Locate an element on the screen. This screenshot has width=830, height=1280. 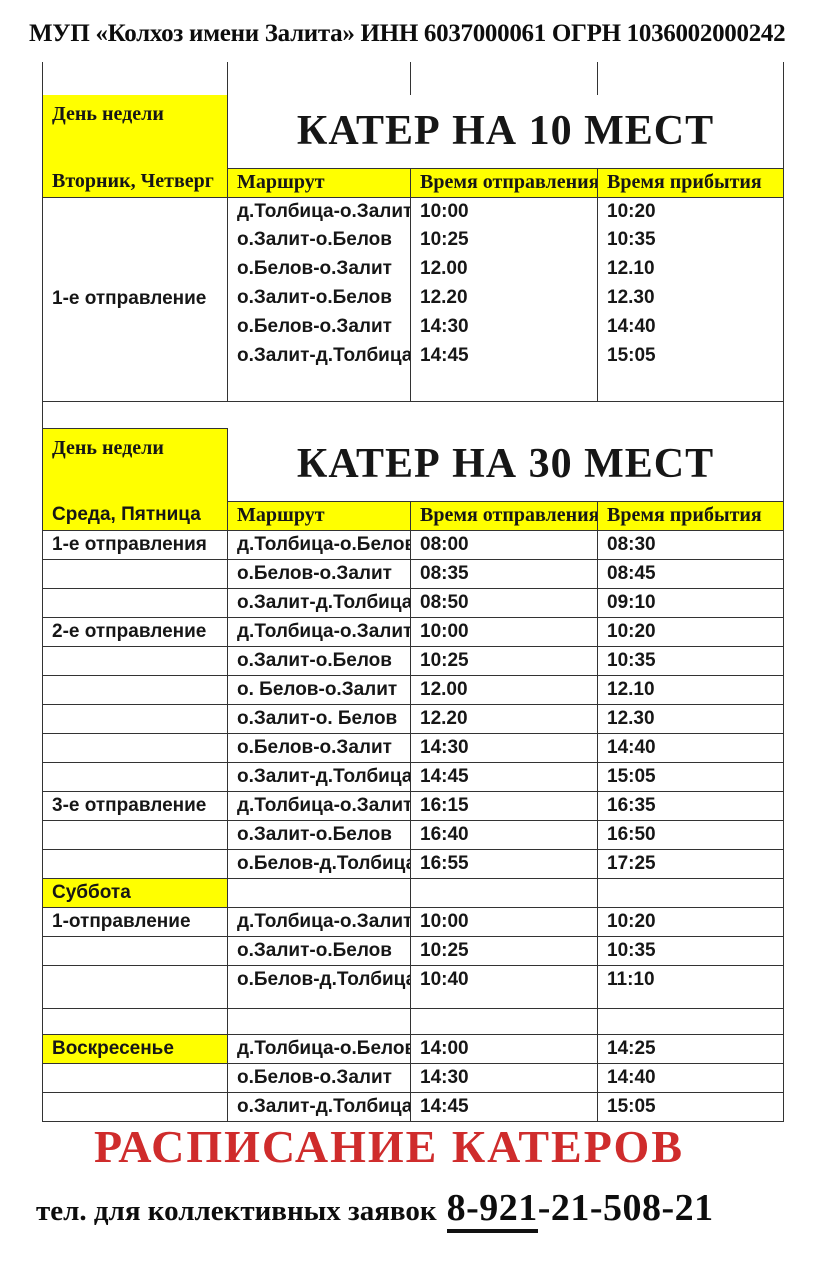
cell-departure: 08:00 is located at coordinates (504, 544).